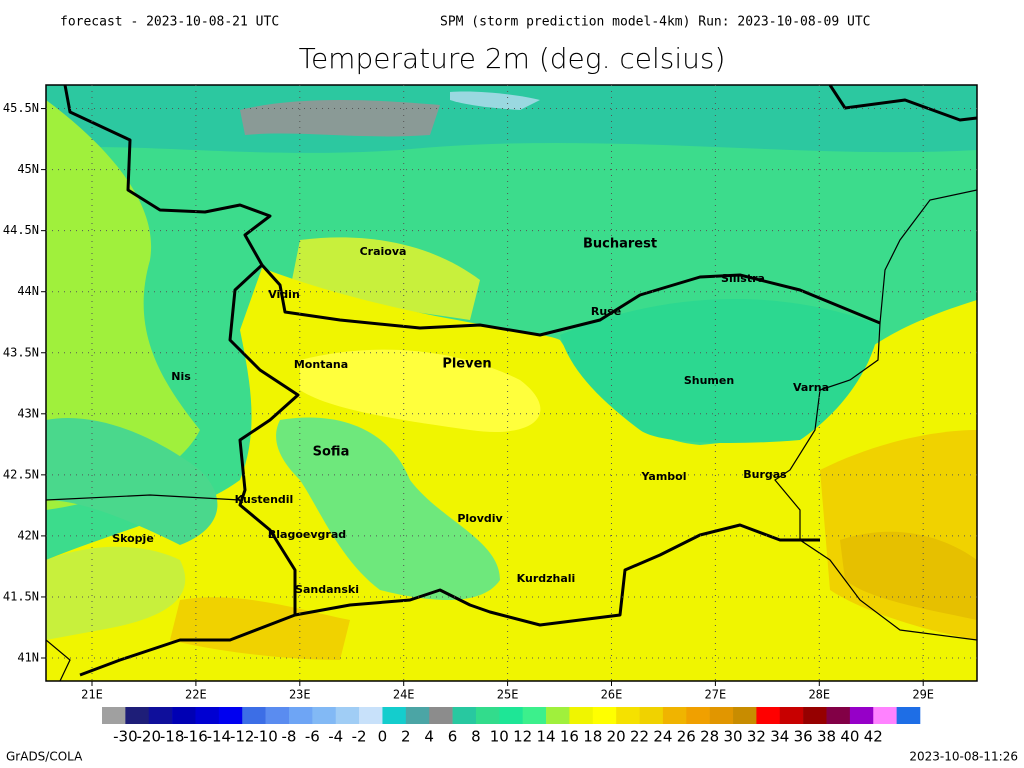  I want to click on lon-tick-label: 27E, so click(716, 695).